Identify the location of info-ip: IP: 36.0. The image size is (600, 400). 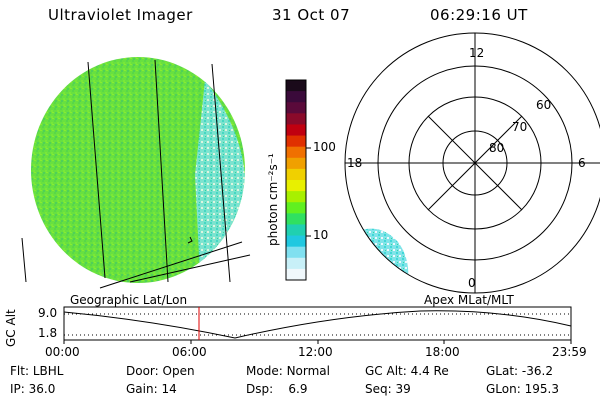
(33, 389).